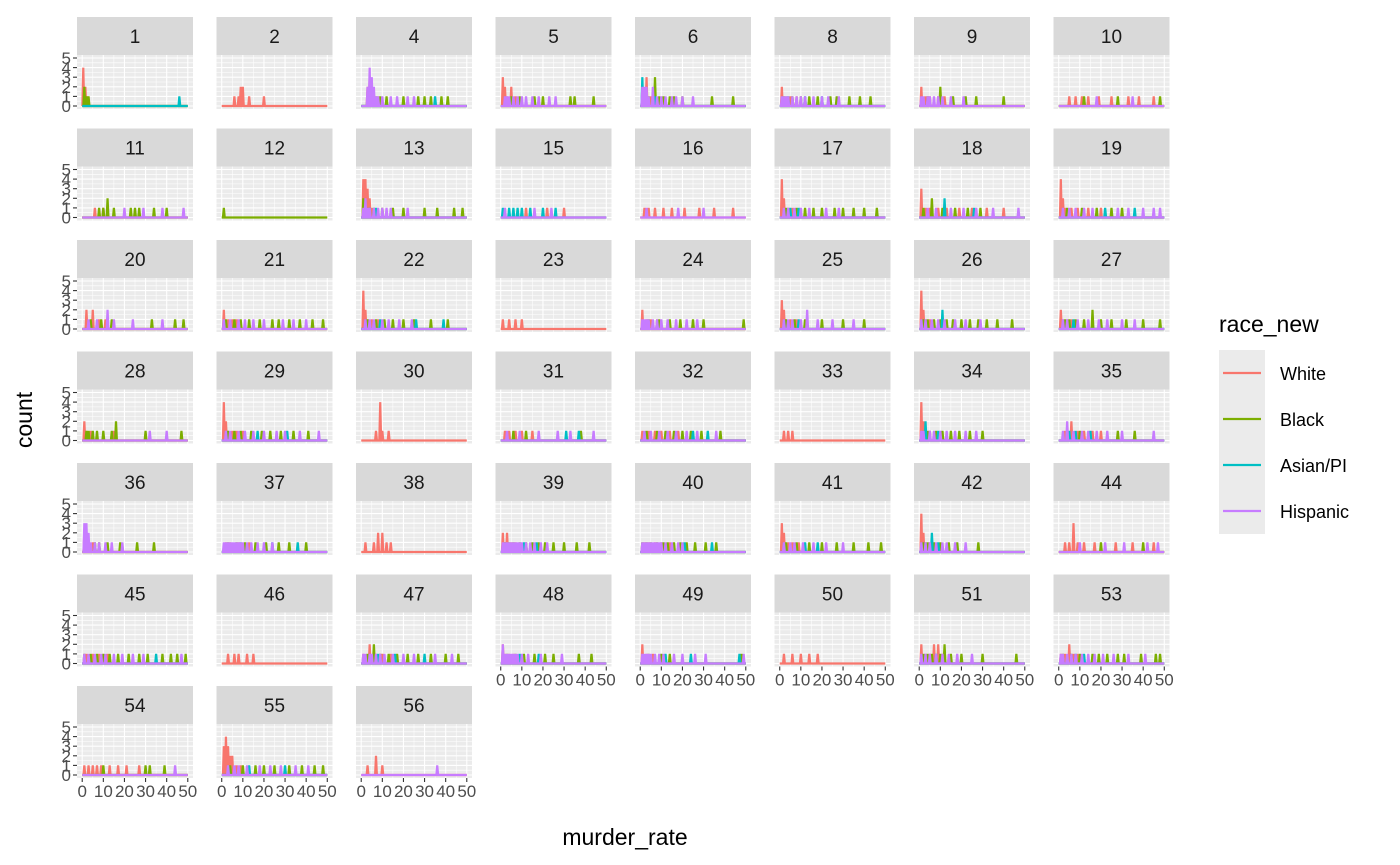 This screenshot has width=1400, height=865. Describe the element at coordinates (414, 174) in the screenshot. I see `facet-panel-13: 13` at that location.